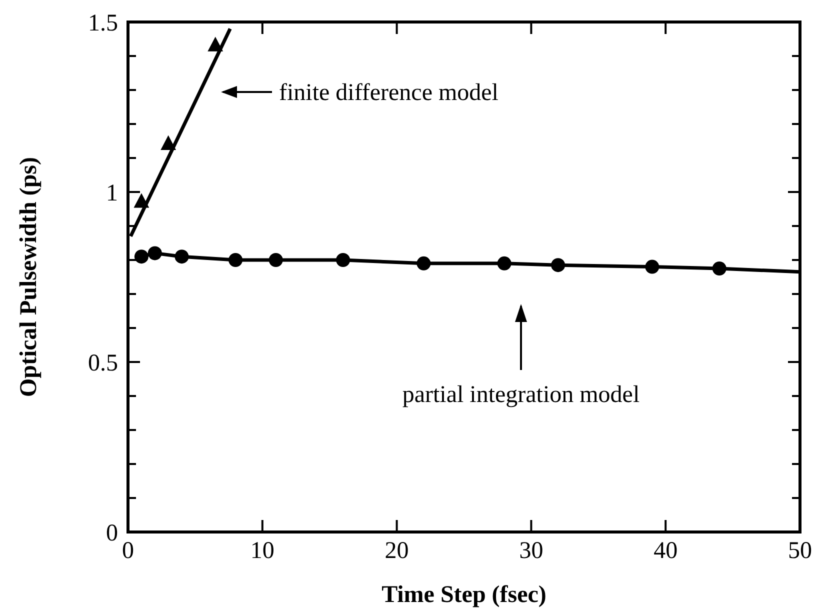  I want to click on x-tick-label: 10, so click(262, 551).